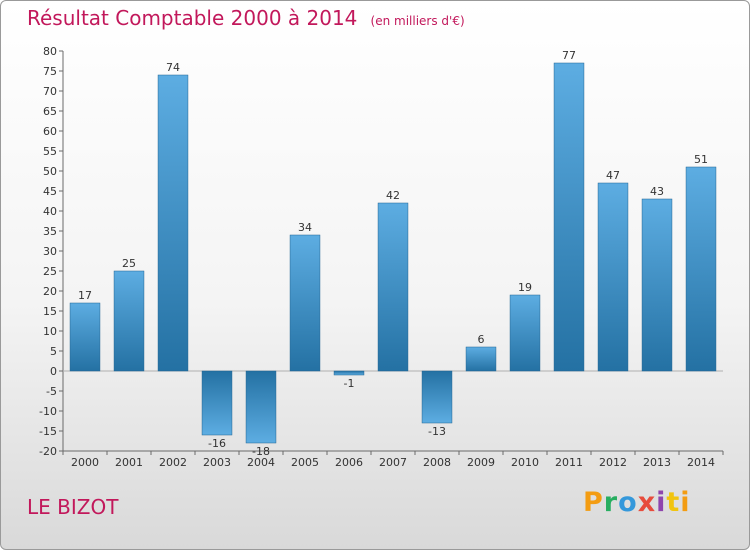  What do you see at coordinates (85, 337) in the screenshot?
I see `bar-2000` at bounding box center [85, 337].